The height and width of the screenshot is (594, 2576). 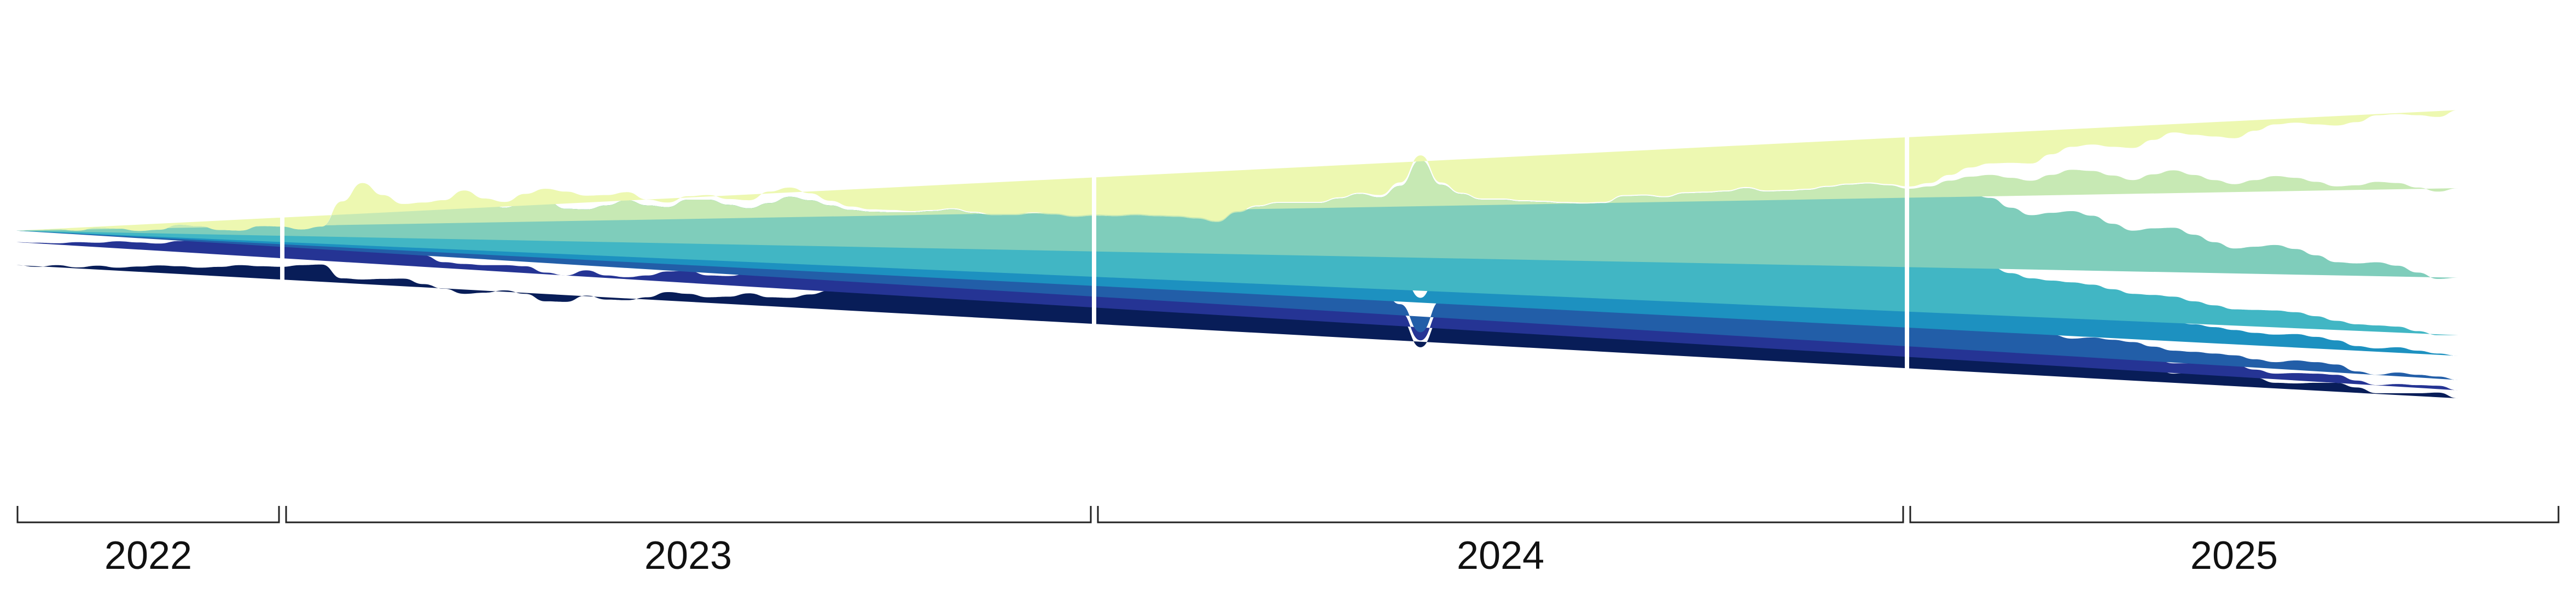 I want to click on bracket-2024, so click(x=1500, y=514).